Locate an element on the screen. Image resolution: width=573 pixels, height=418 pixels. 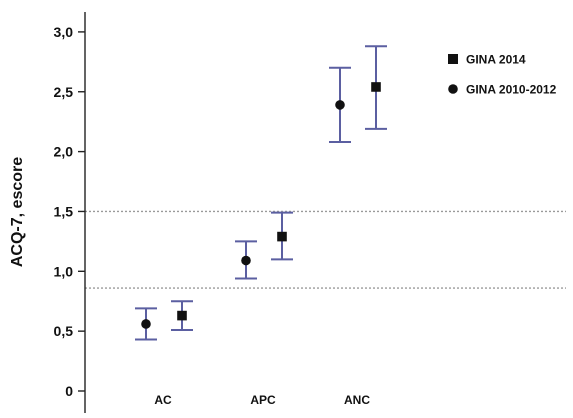
y-tick-label: 3,0 is located at coordinates (64, 32).